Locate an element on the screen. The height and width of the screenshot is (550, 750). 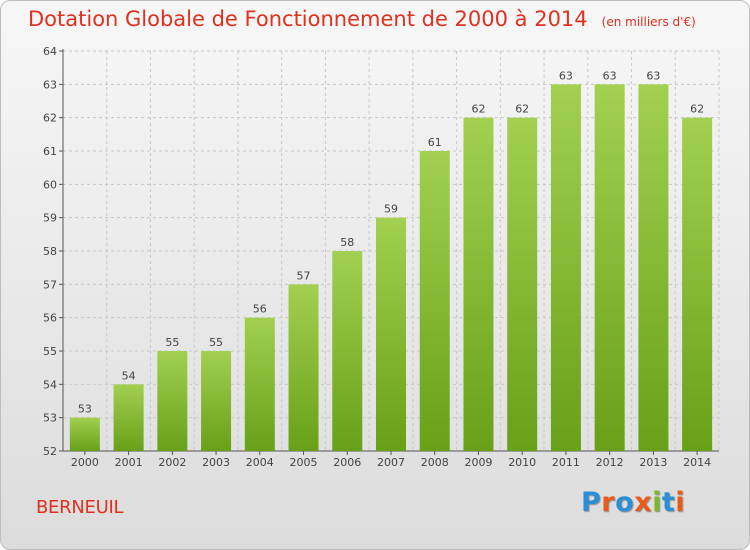
x-tick-label: 2009 is located at coordinates (478, 462).